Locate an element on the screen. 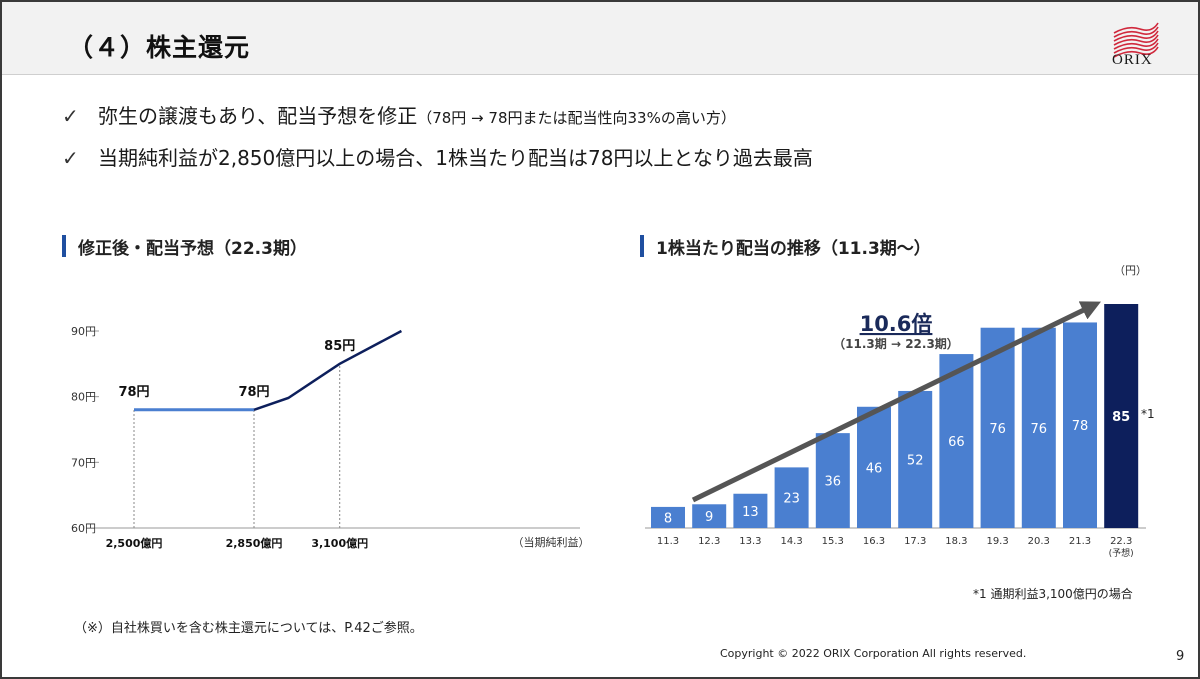  header-band is located at coordinates (600, 38).